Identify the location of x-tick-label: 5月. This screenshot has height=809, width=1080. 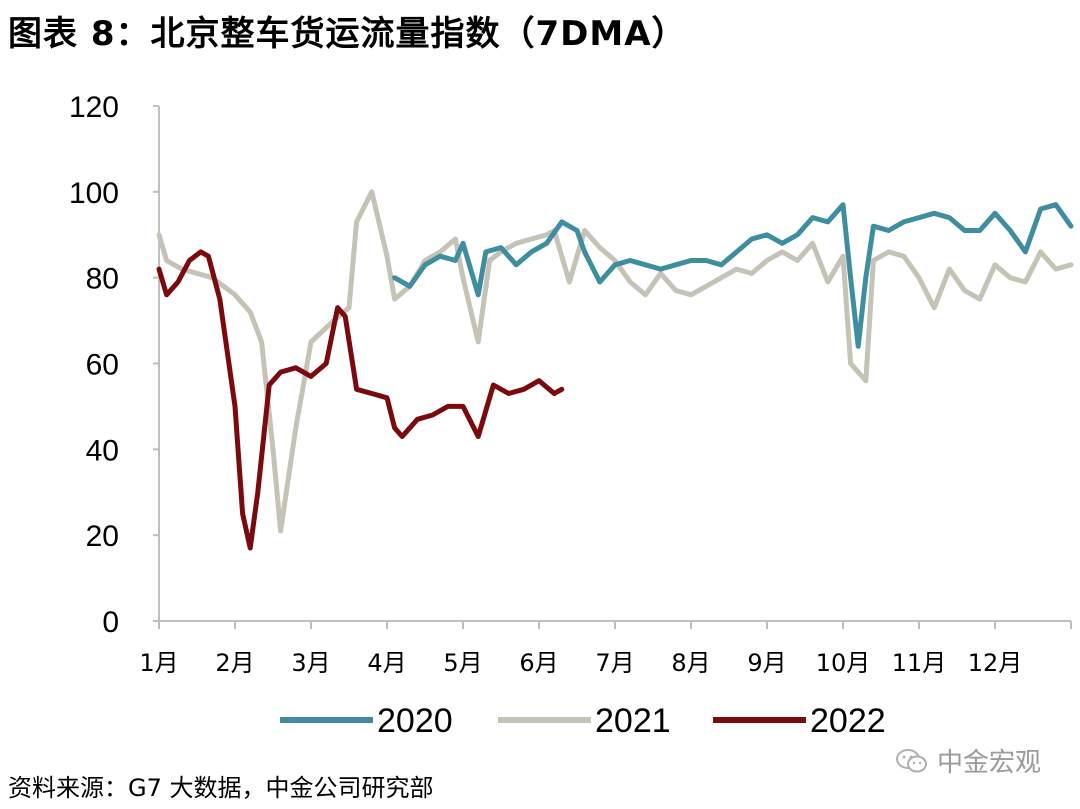
(462, 663).